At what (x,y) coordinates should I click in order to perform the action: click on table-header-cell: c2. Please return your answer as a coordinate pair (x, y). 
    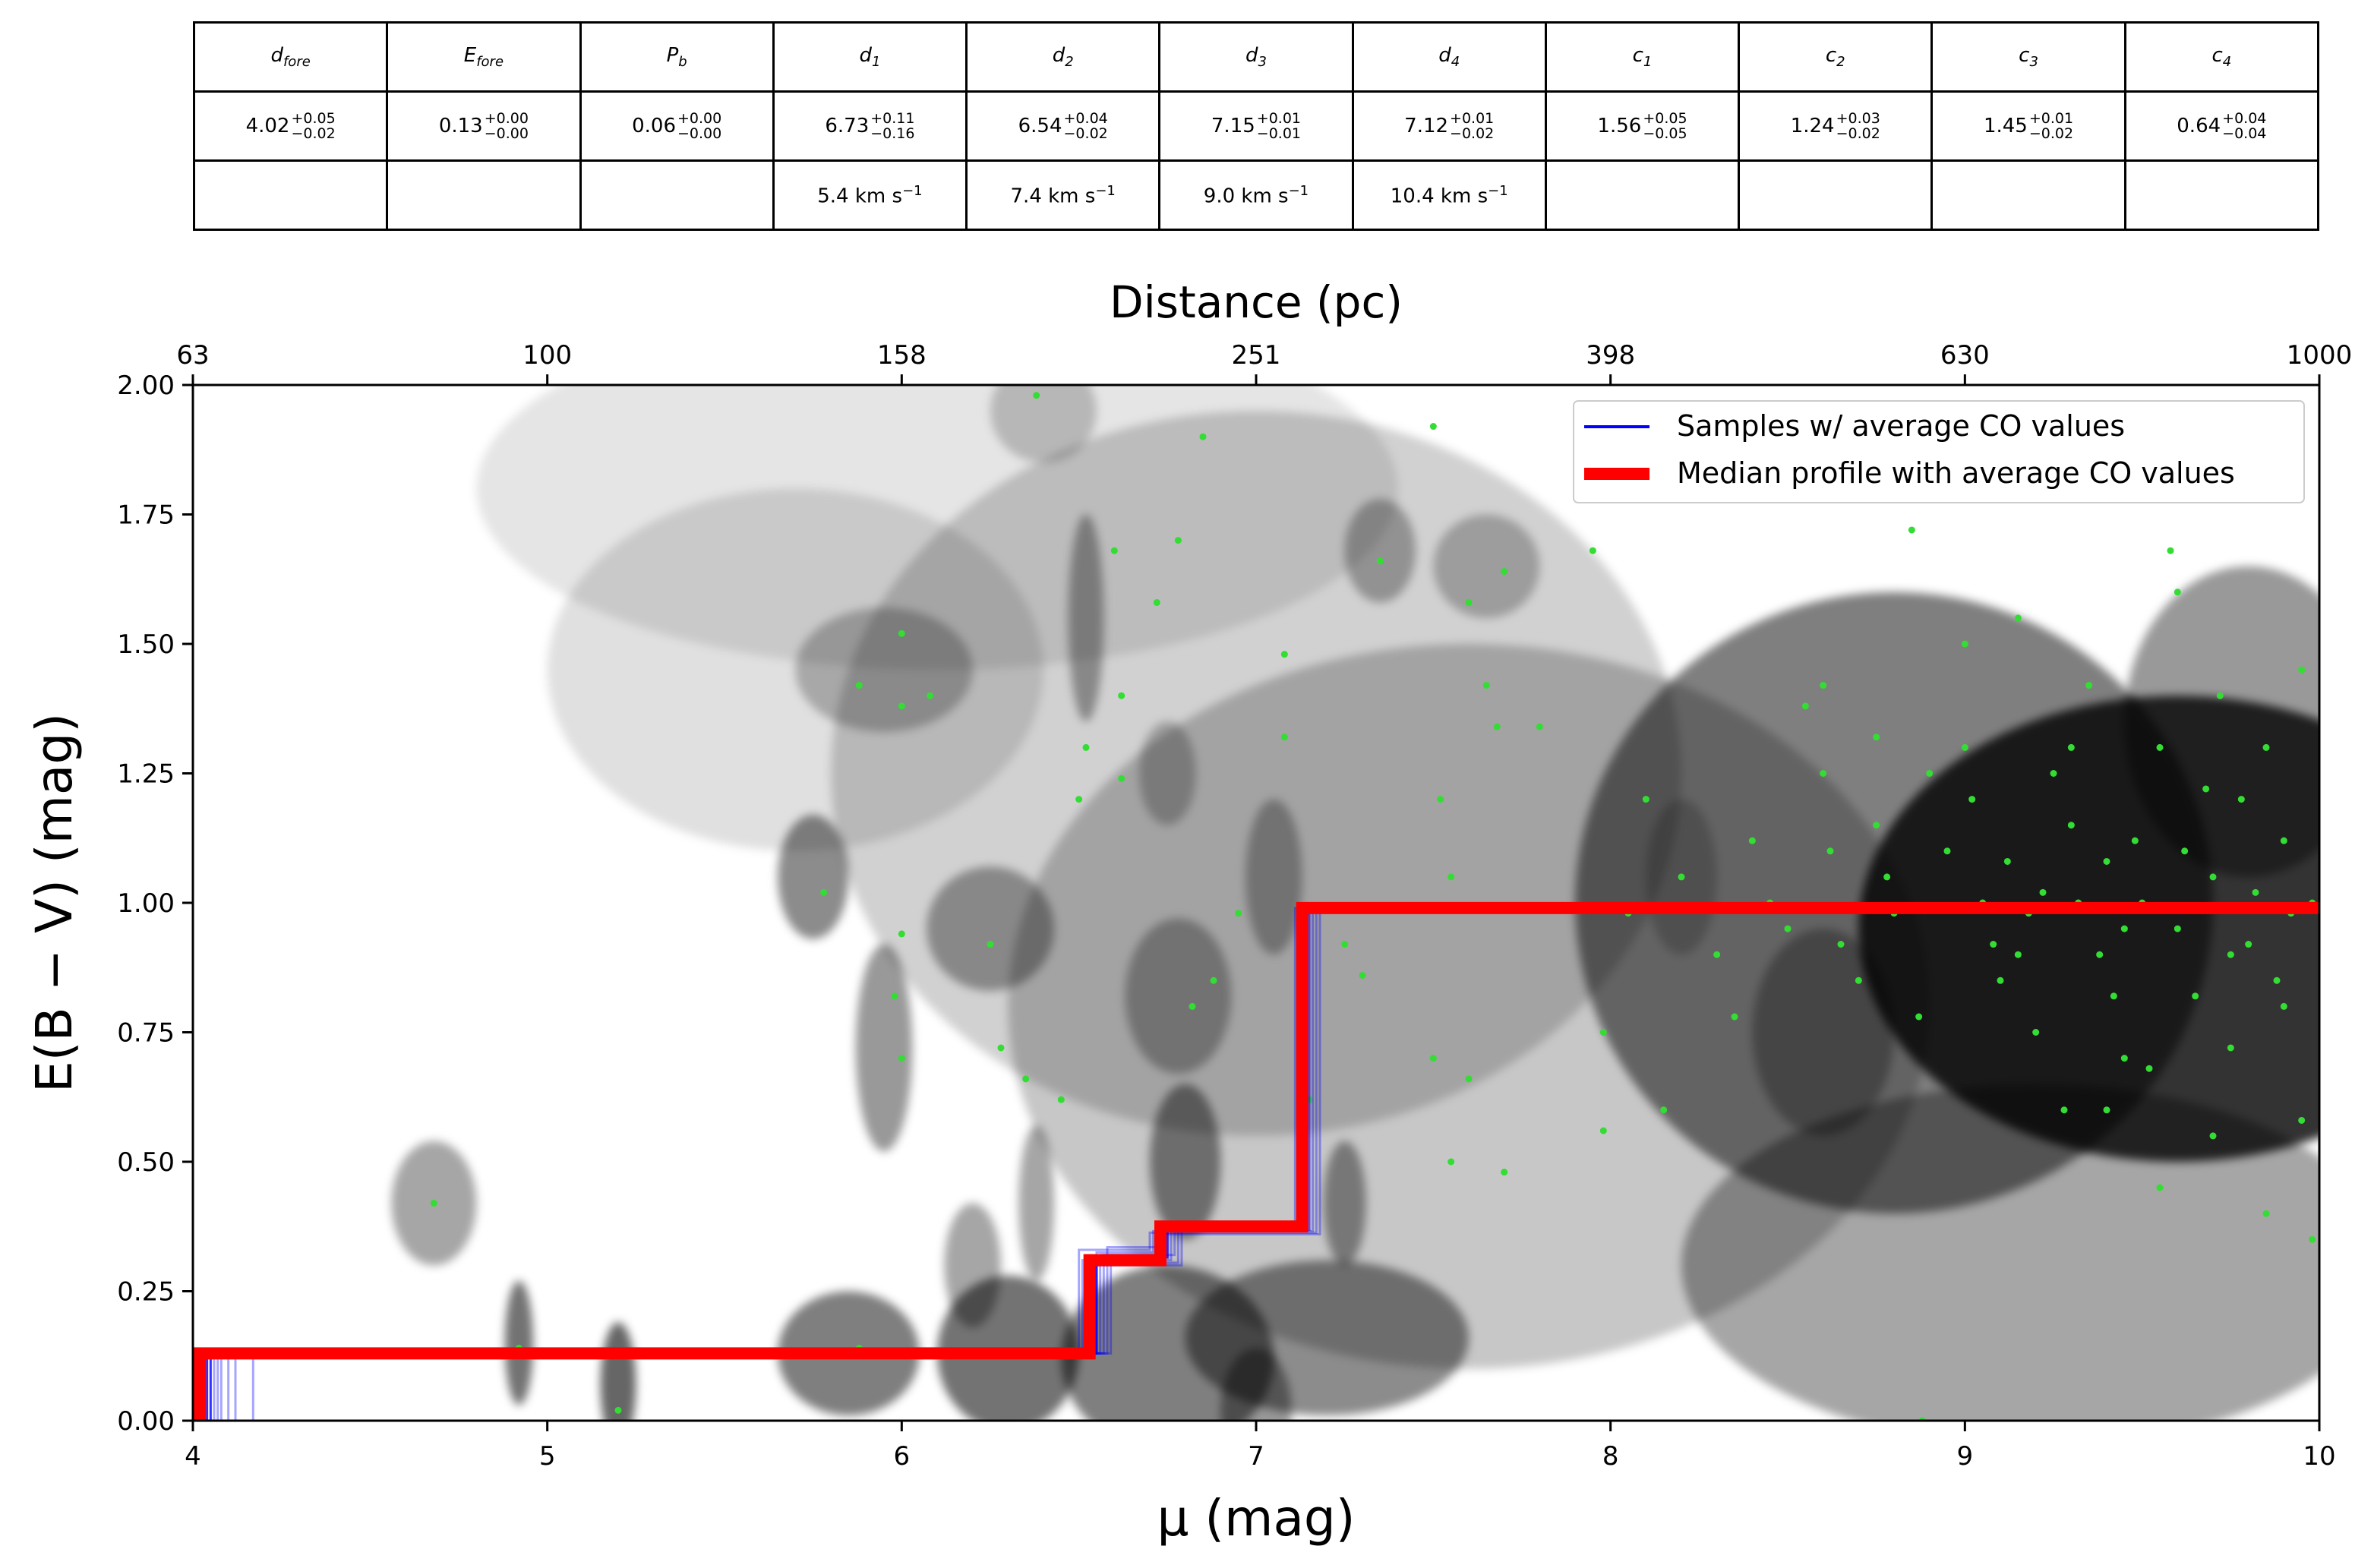
    Looking at the image, I should click on (1836, 57).